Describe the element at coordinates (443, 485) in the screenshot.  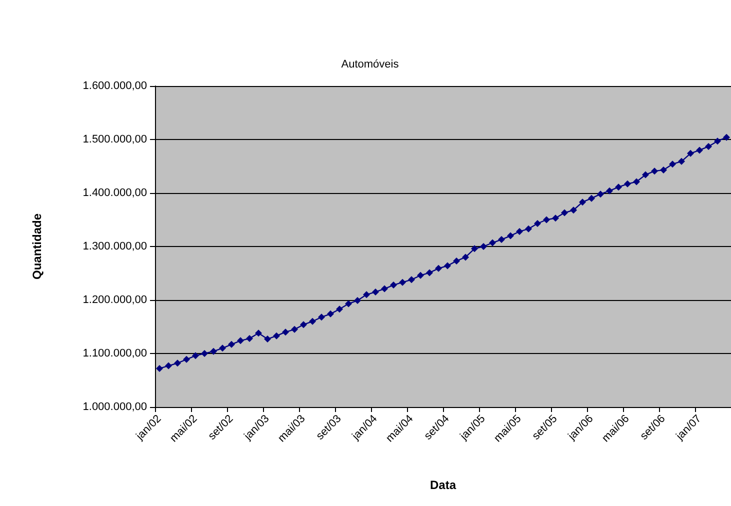
I see `x-axis-title: Data` at that location.